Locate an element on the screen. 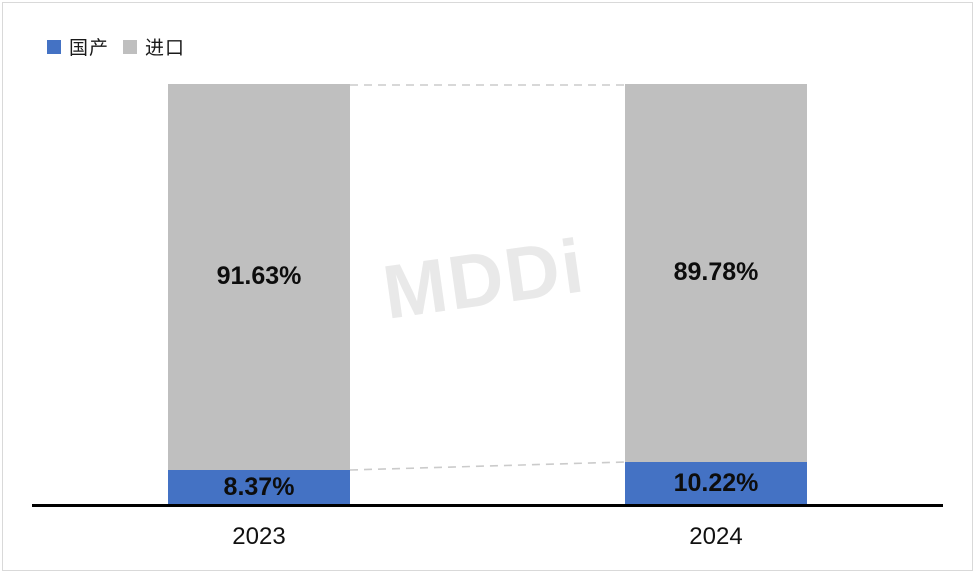  data-label-domestic-2023: 8.37% is located at coordinates (259, 486).